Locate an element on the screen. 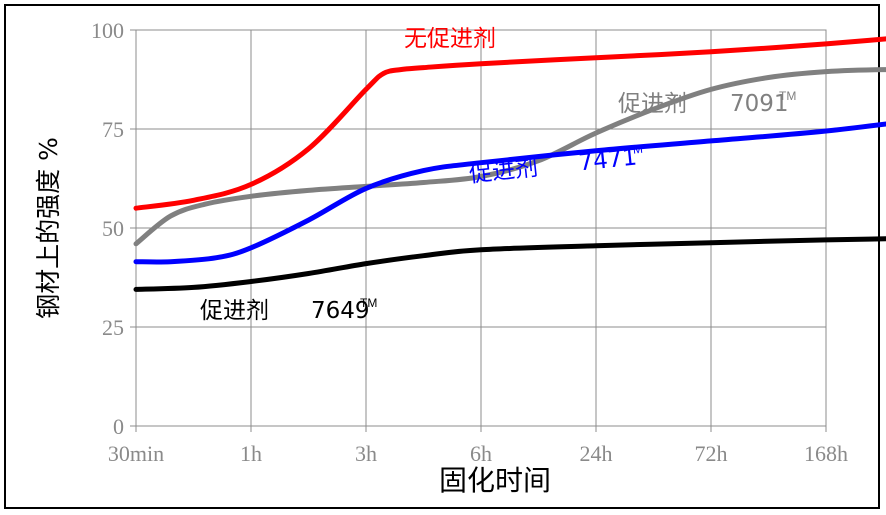 The image size is (886, 515). x-tick-label: 6h is located at coordinates (481, 453).